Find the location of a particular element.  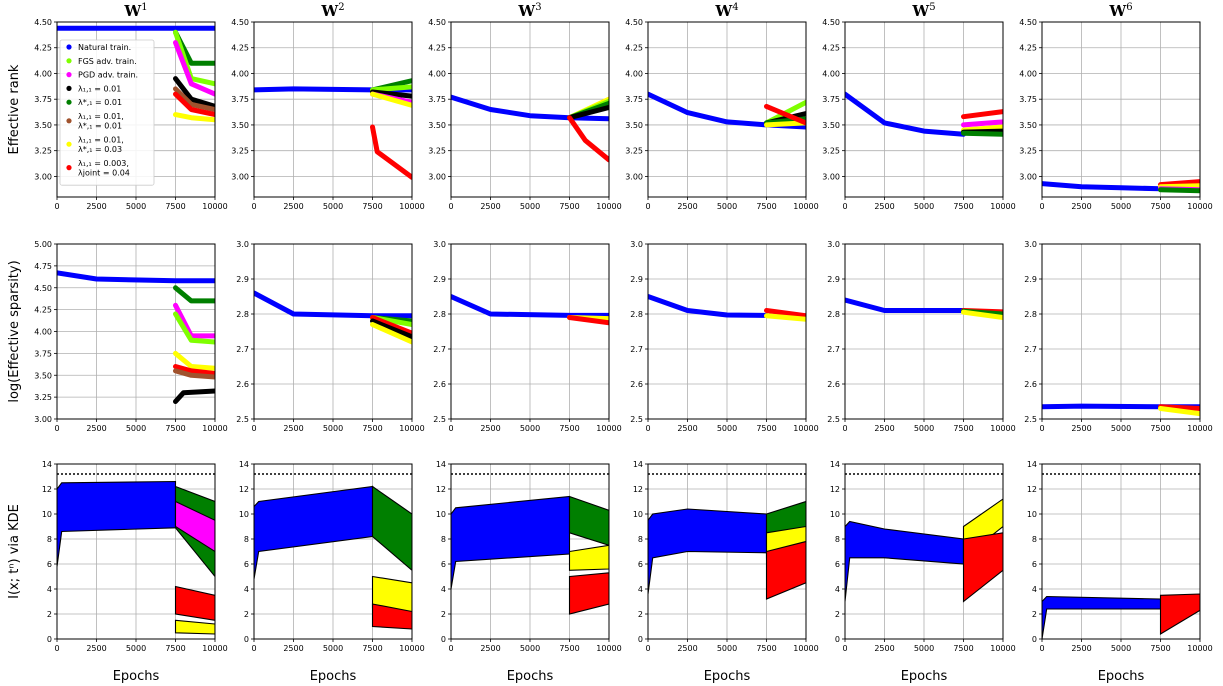

y-tick-label: 3.50 is located at coordinates (831, 125).